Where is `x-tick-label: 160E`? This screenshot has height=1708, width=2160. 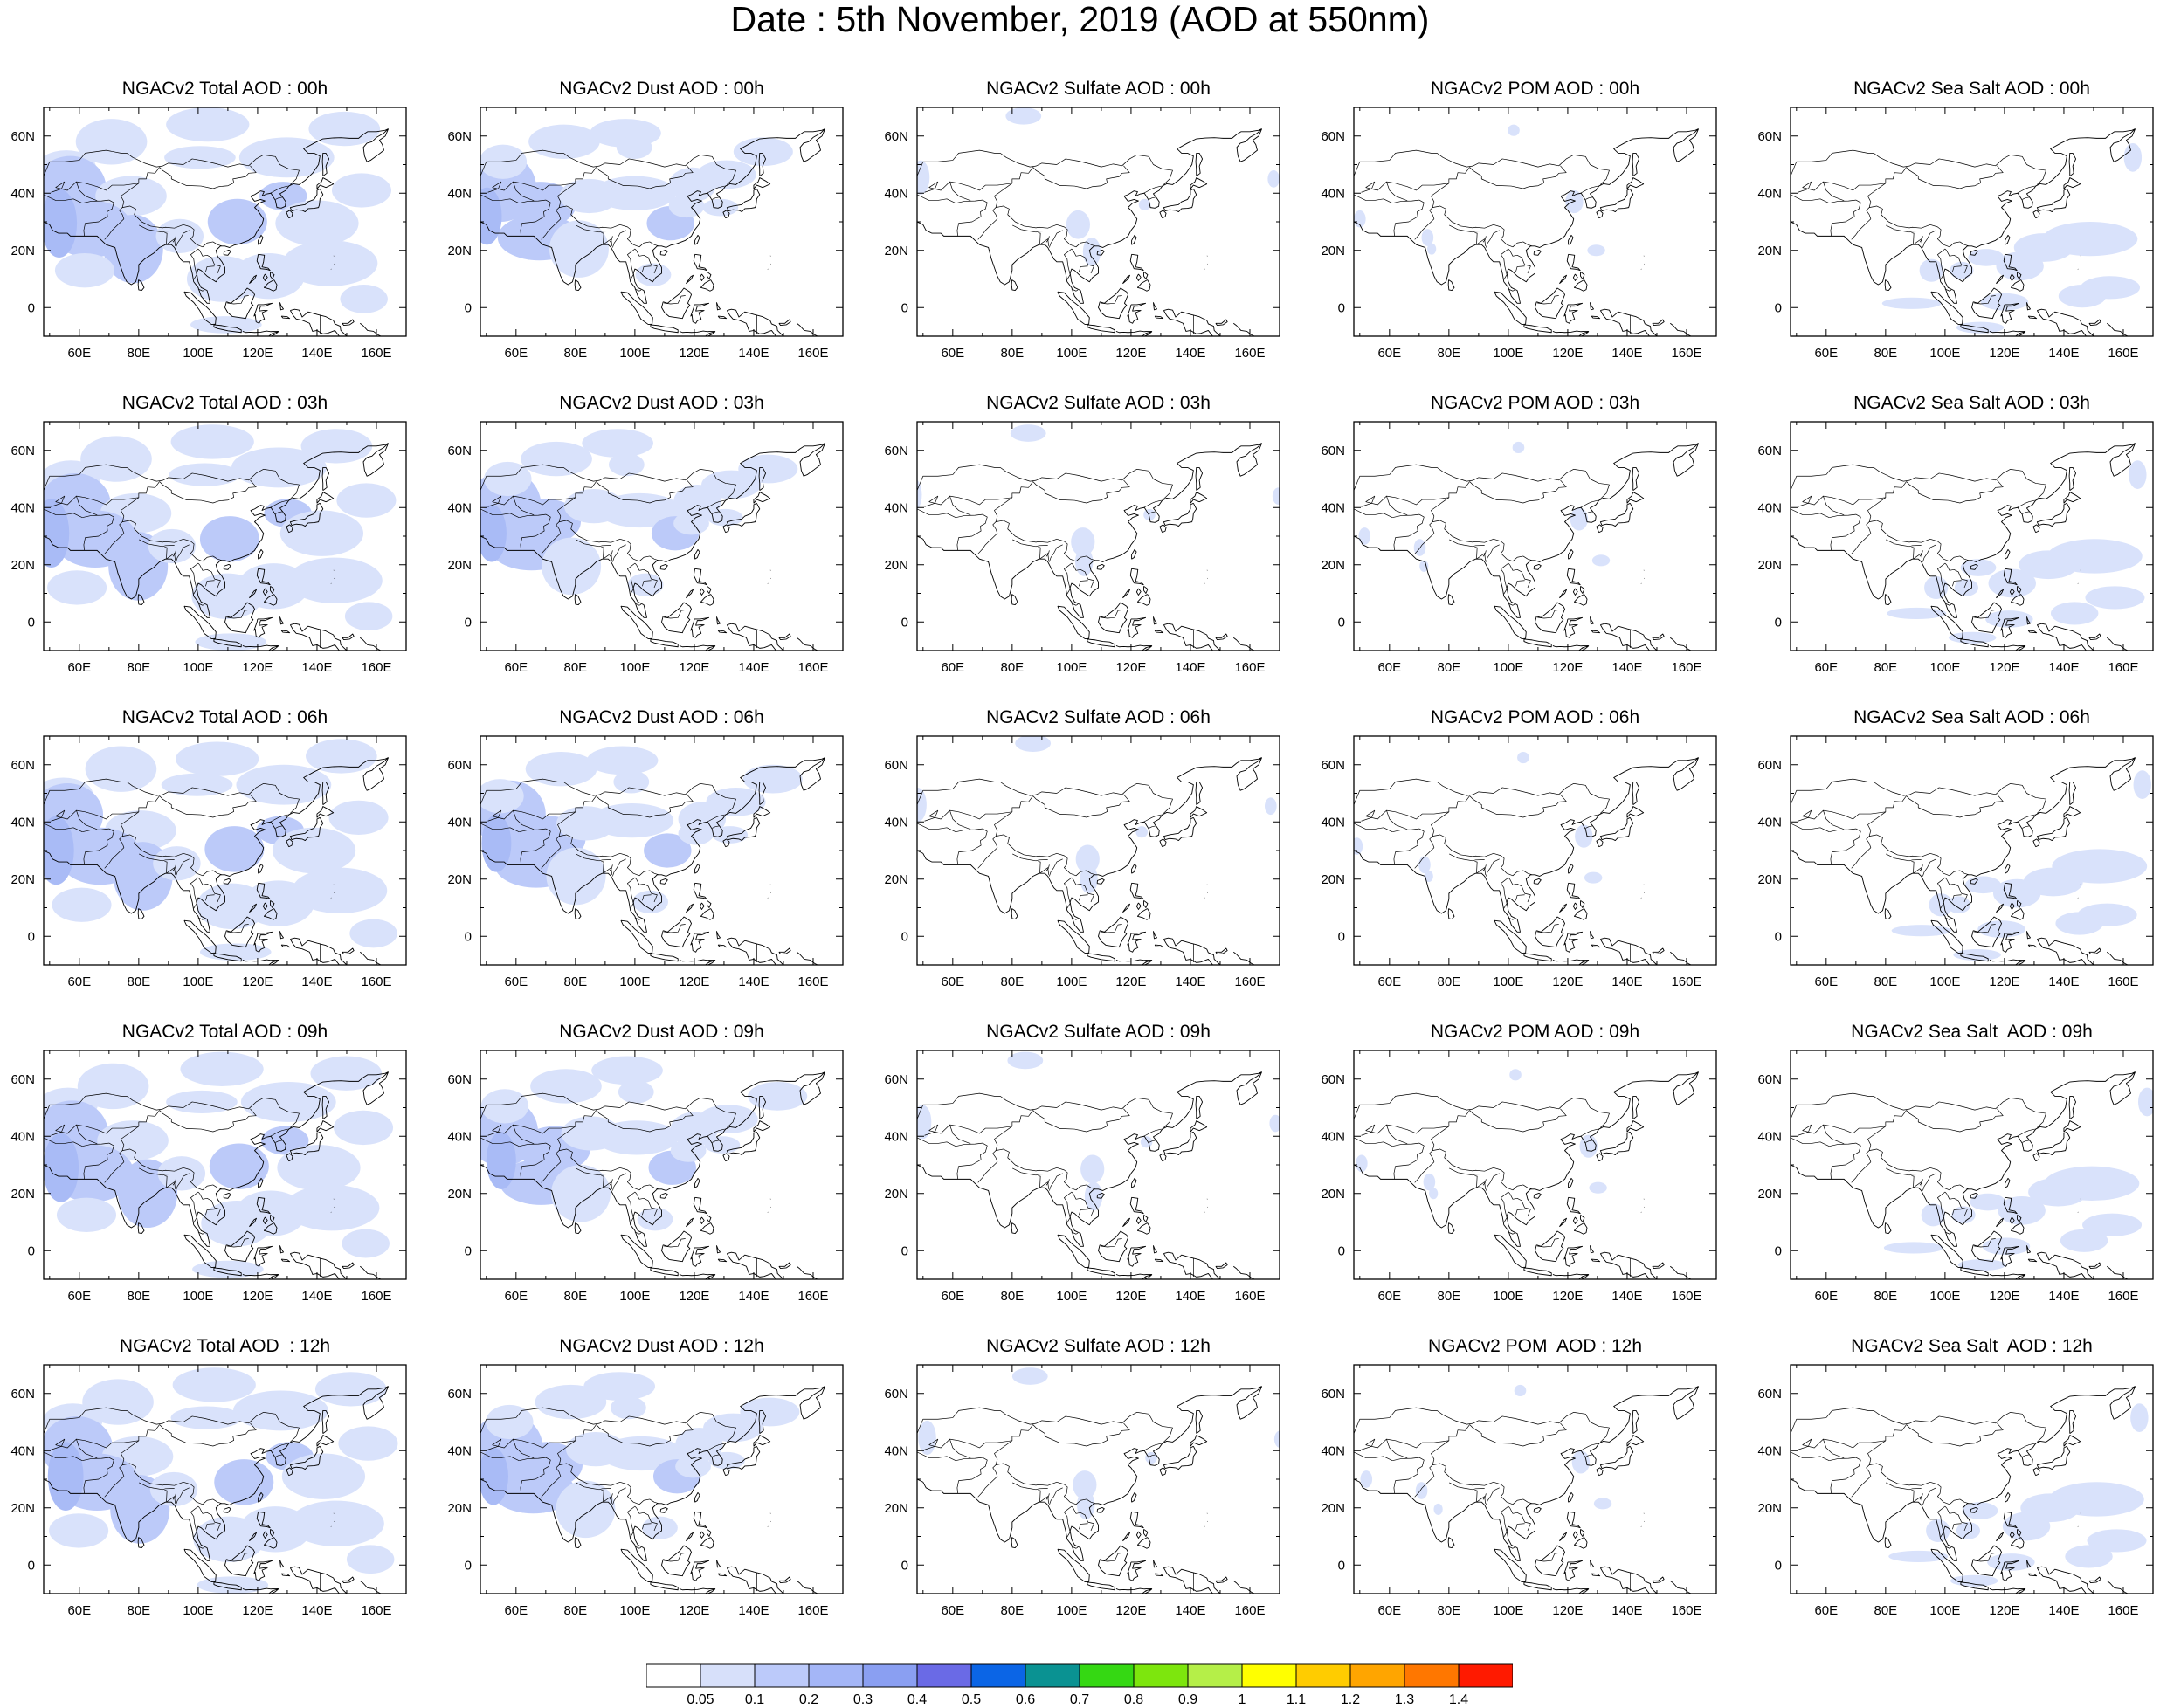
x-tick-label: 160E is located at coordinates (1686, 1610).